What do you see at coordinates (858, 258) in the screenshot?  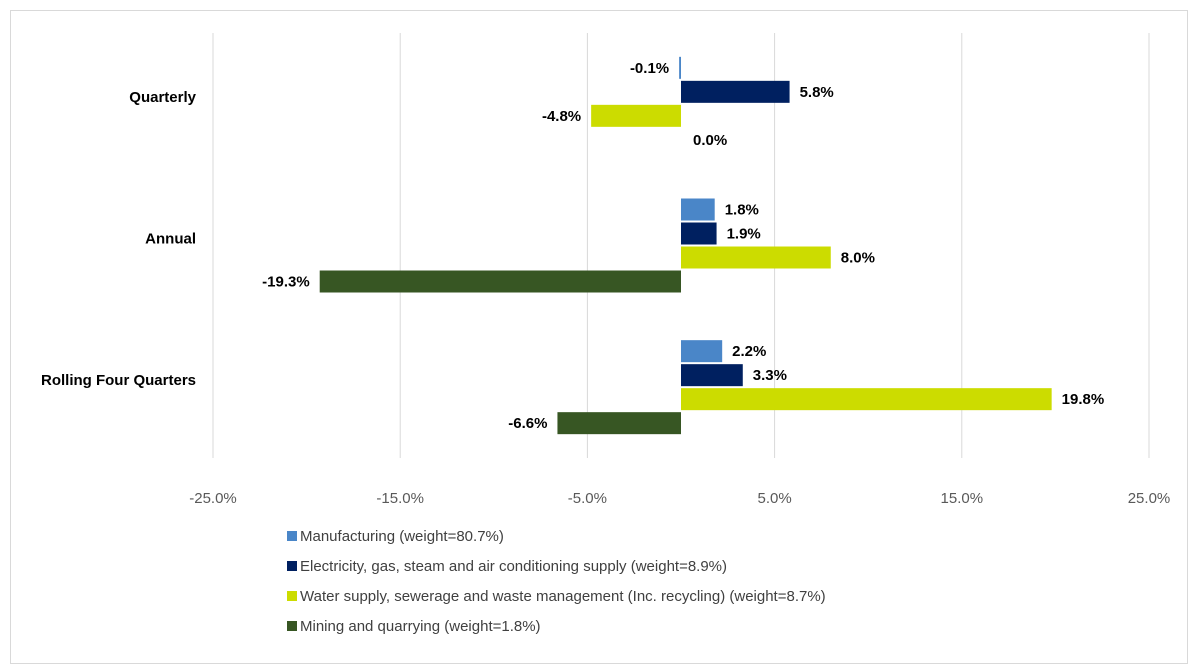 I see `data-label: 8.0%` at bounding box center [858, 258].